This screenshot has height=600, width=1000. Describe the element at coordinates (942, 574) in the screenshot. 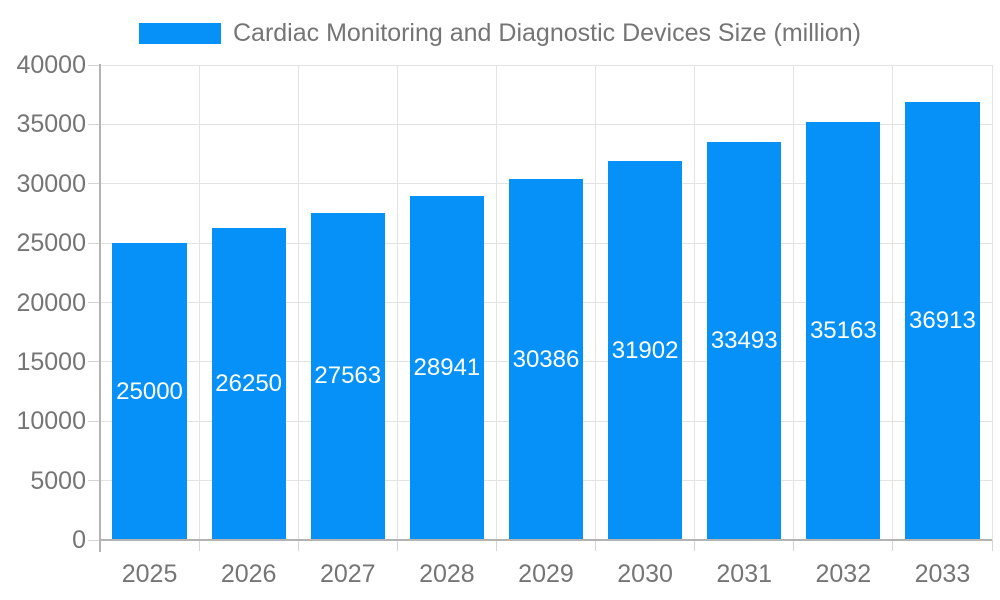

I see `x-axis-label: 2033` at that location.